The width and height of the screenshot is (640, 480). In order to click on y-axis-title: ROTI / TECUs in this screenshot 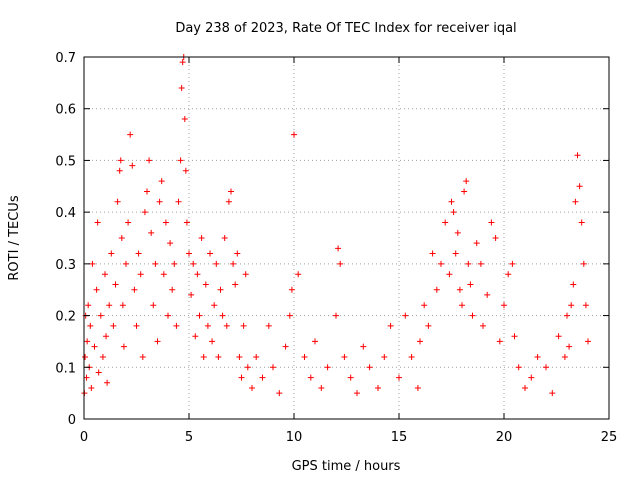, I will do `click(14, 237)`.